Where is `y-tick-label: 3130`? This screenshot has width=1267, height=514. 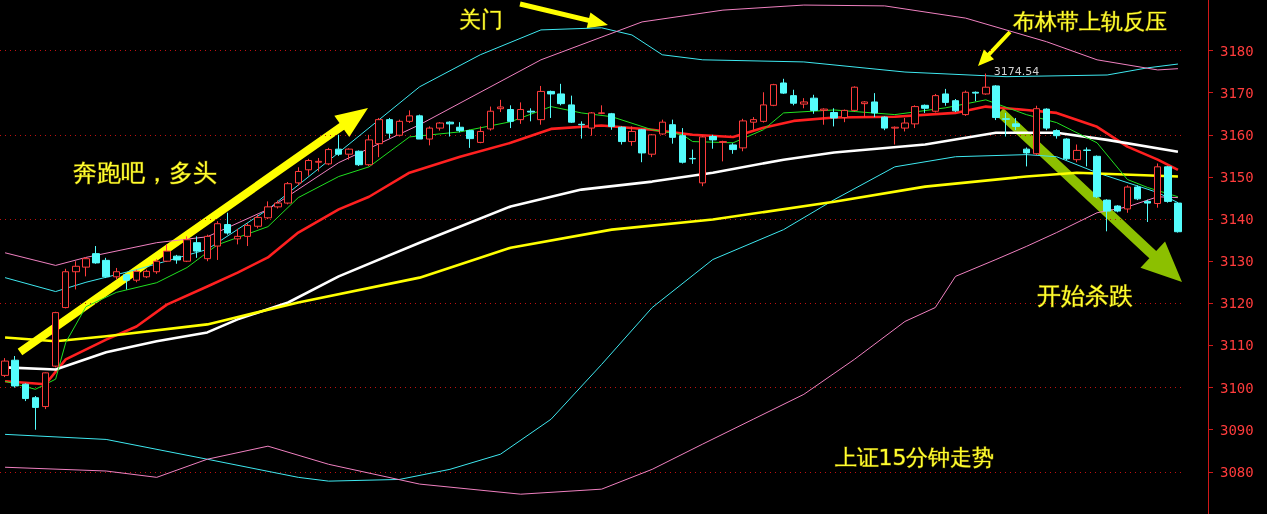 y-tick-label: 3130 is located at coordinates (1237, 261).